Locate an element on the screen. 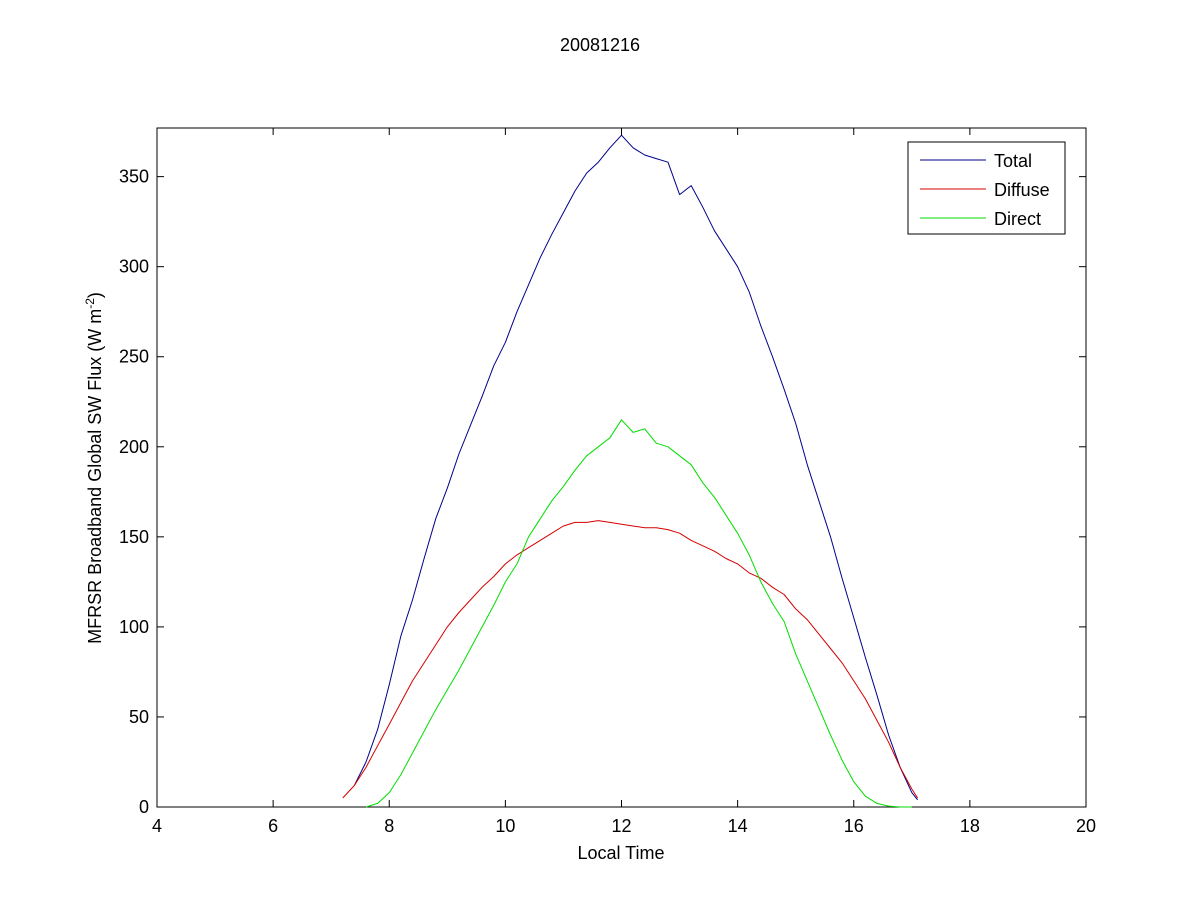  x-tick-label: 8 is located at coordinates (389, 826).